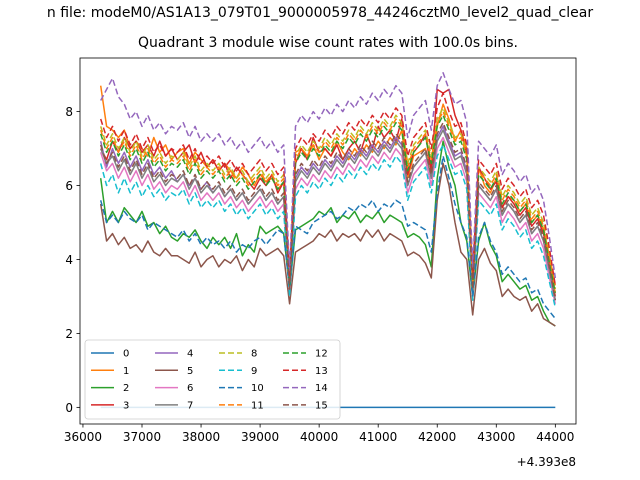 This screenshot has height=480, width=640. Describe the element at coordinates (321, 354) in the screenshot. I see `legend-label-12: 12` at that location.